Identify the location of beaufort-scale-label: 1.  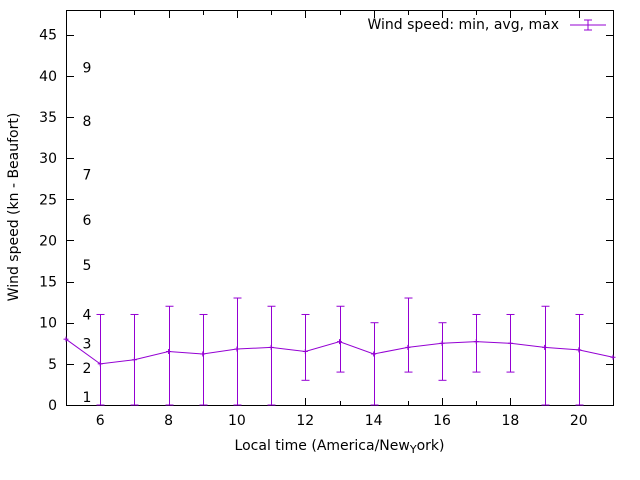
(87, 398).